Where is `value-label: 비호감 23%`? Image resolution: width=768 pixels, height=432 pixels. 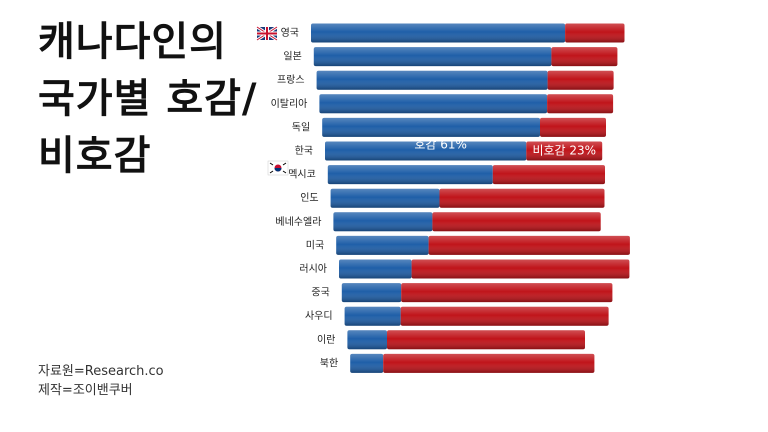
value-label: 비호감 23% is located at coordinates (564, 151).